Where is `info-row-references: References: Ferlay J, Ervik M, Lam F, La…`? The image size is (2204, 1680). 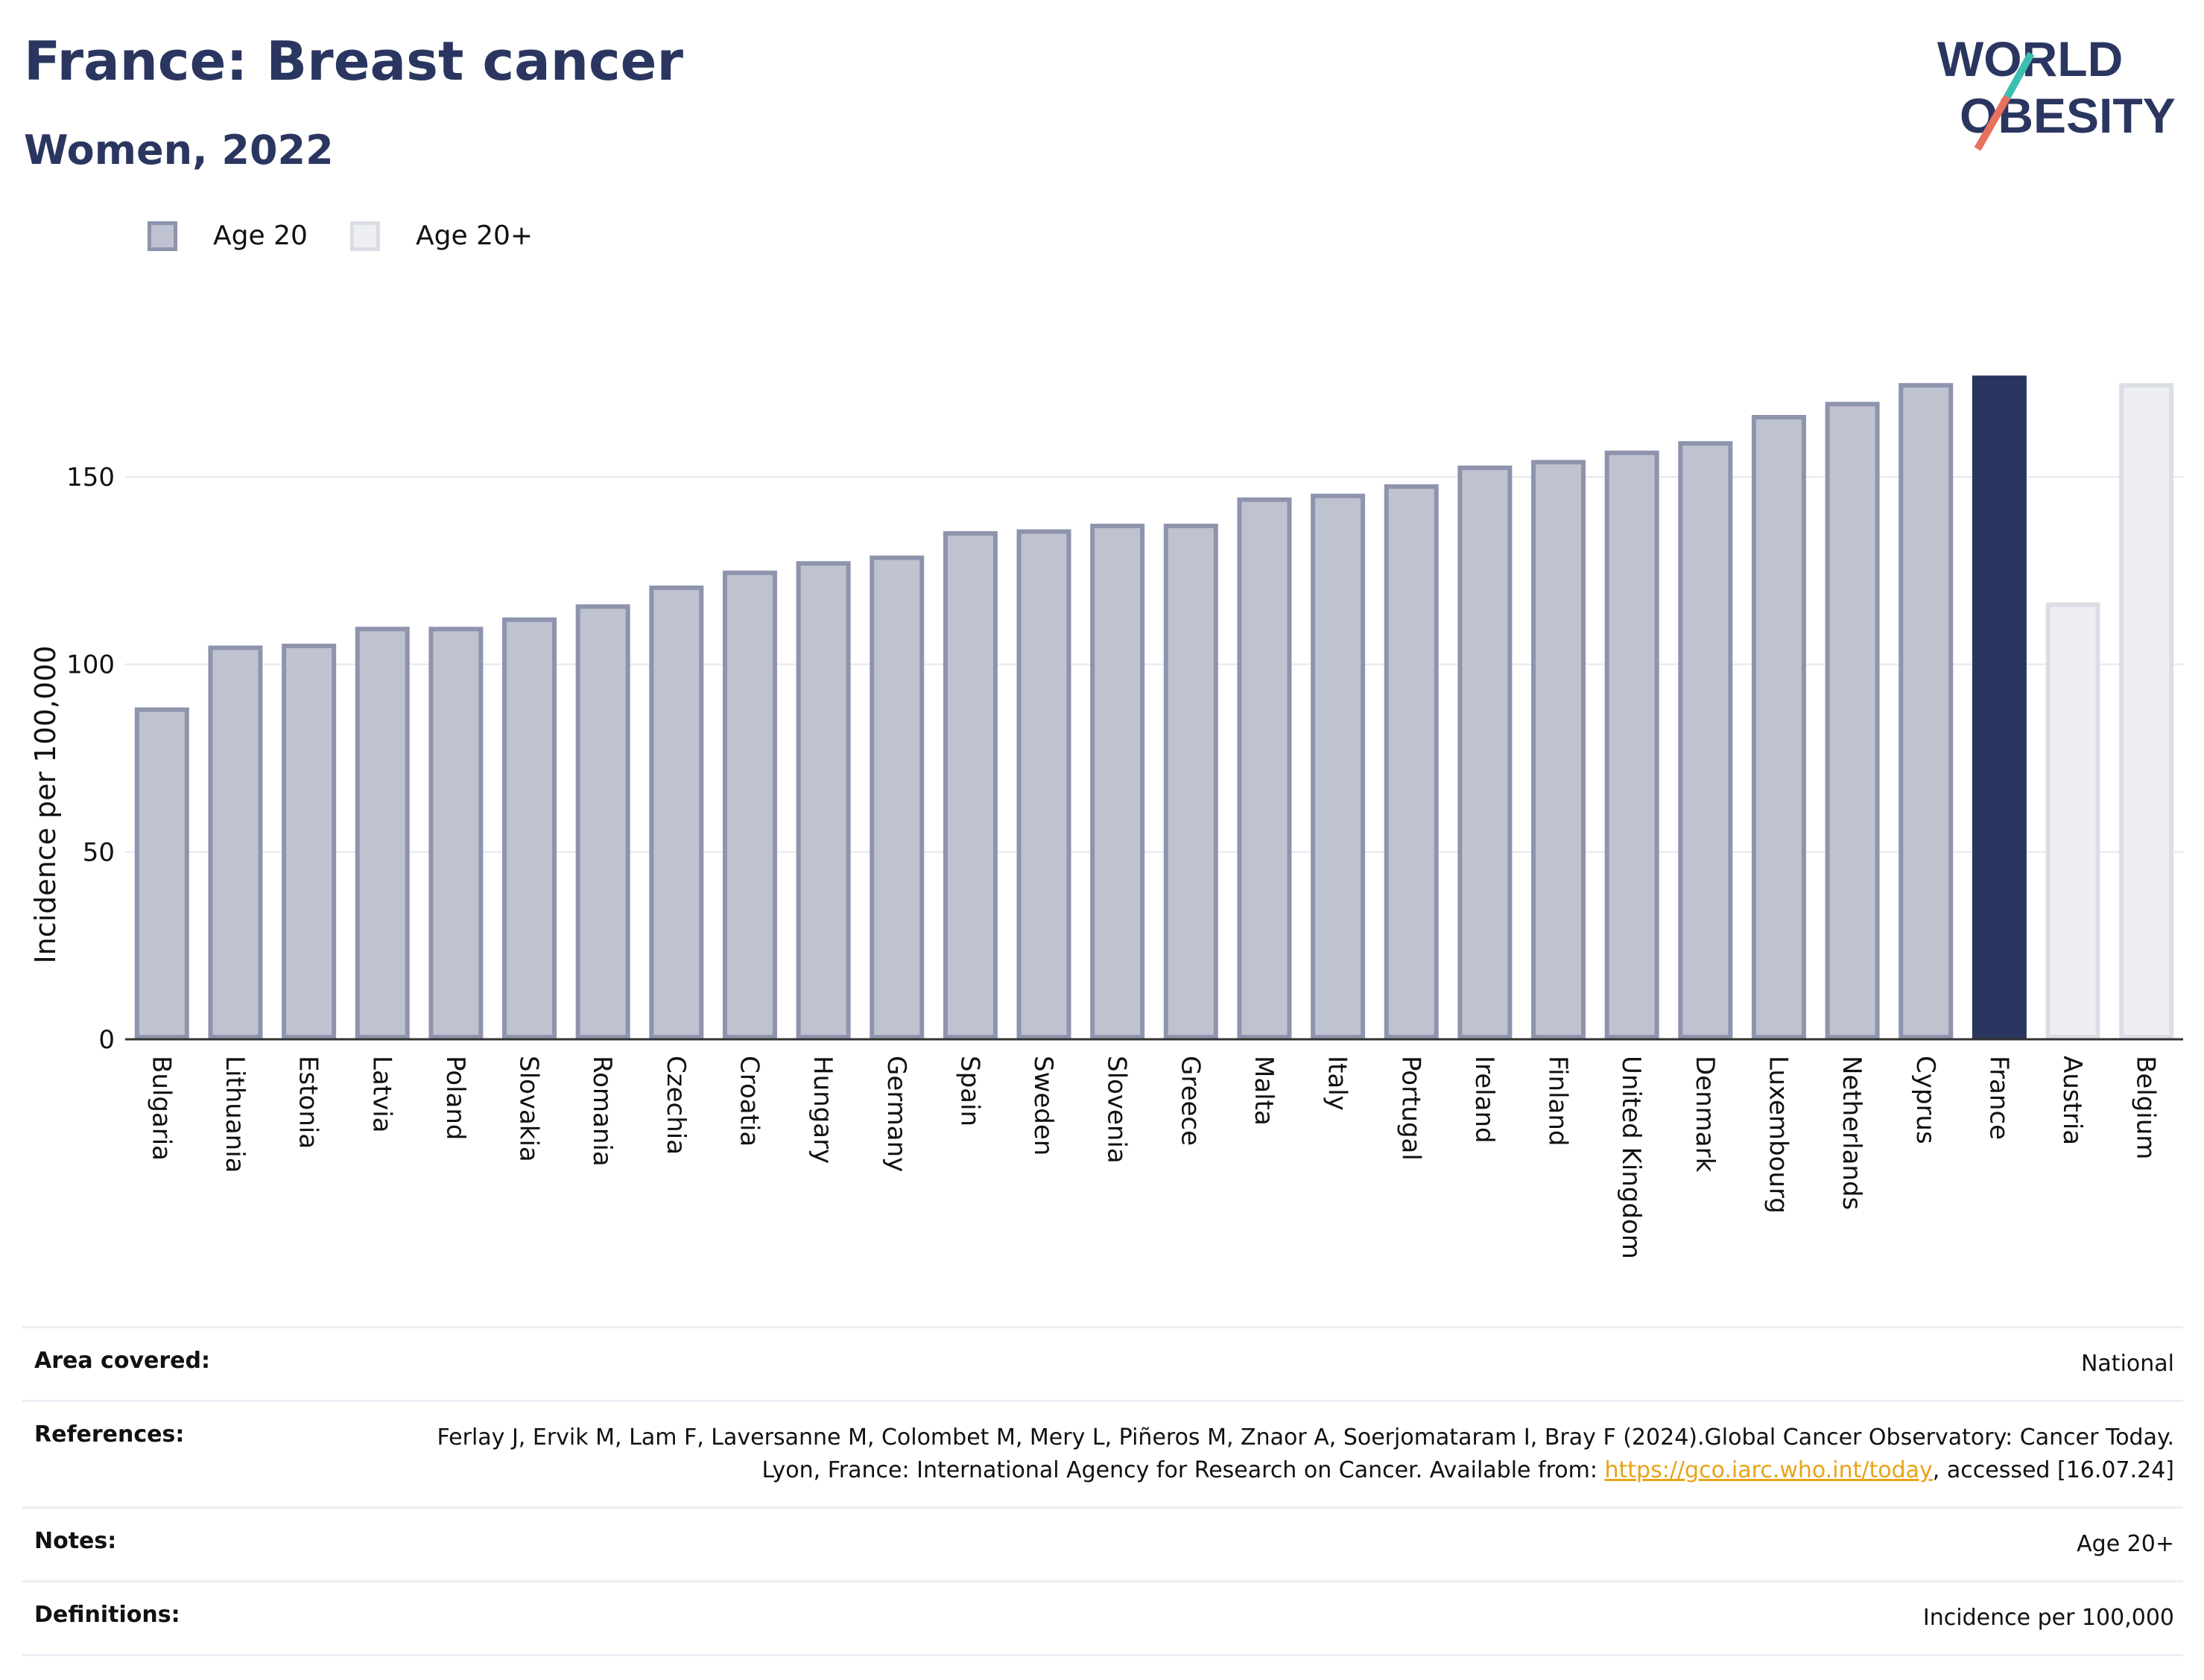 info-row-references: References: Ferlay J, Ervik M, Lam F, La… is located at coordinates (1102, 1453).